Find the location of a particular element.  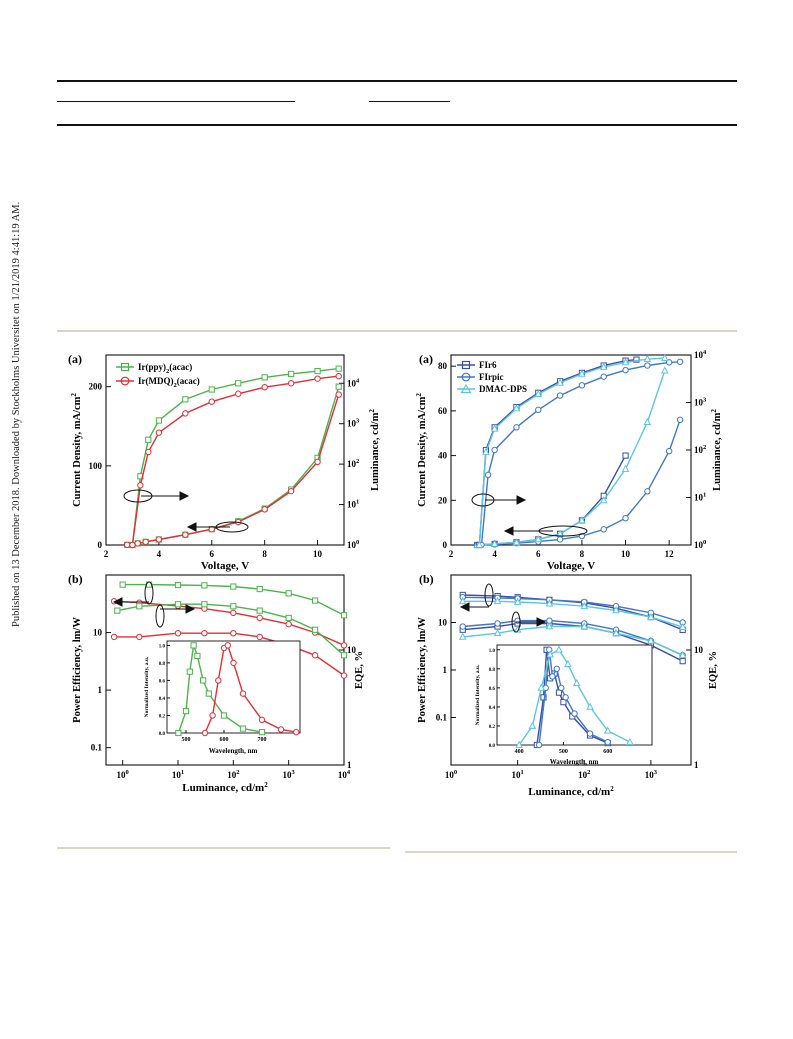

tick-label: 2 is located at coordinates (451, 554).